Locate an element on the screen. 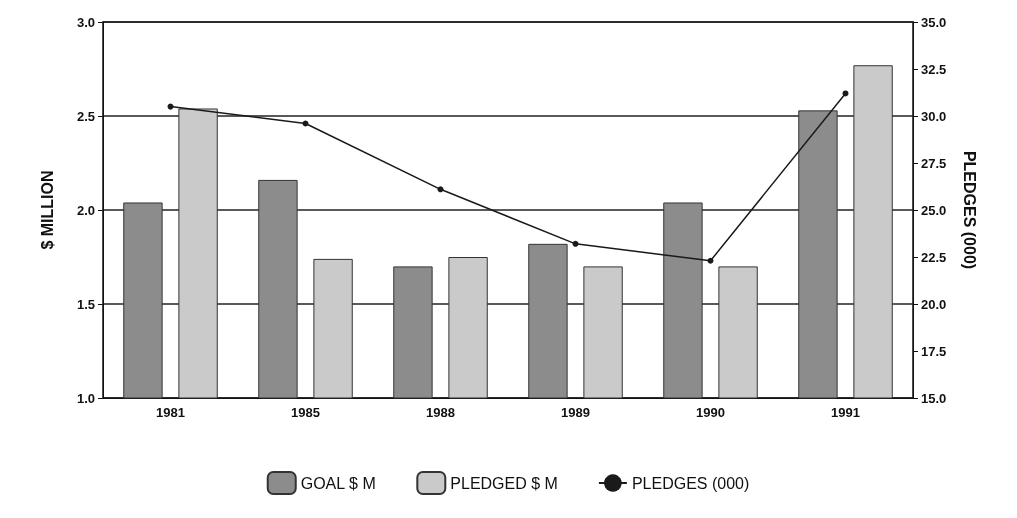  y-tick-label: 1.0 is located at coordinates (85, 398).